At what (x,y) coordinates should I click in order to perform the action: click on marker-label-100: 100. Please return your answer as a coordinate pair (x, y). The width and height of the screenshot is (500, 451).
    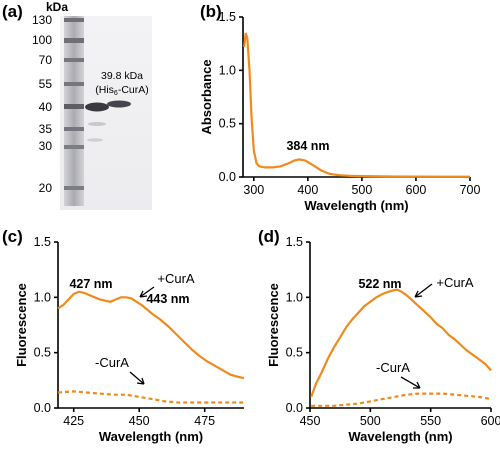
    Looking at the image, I should click on (42, 40).